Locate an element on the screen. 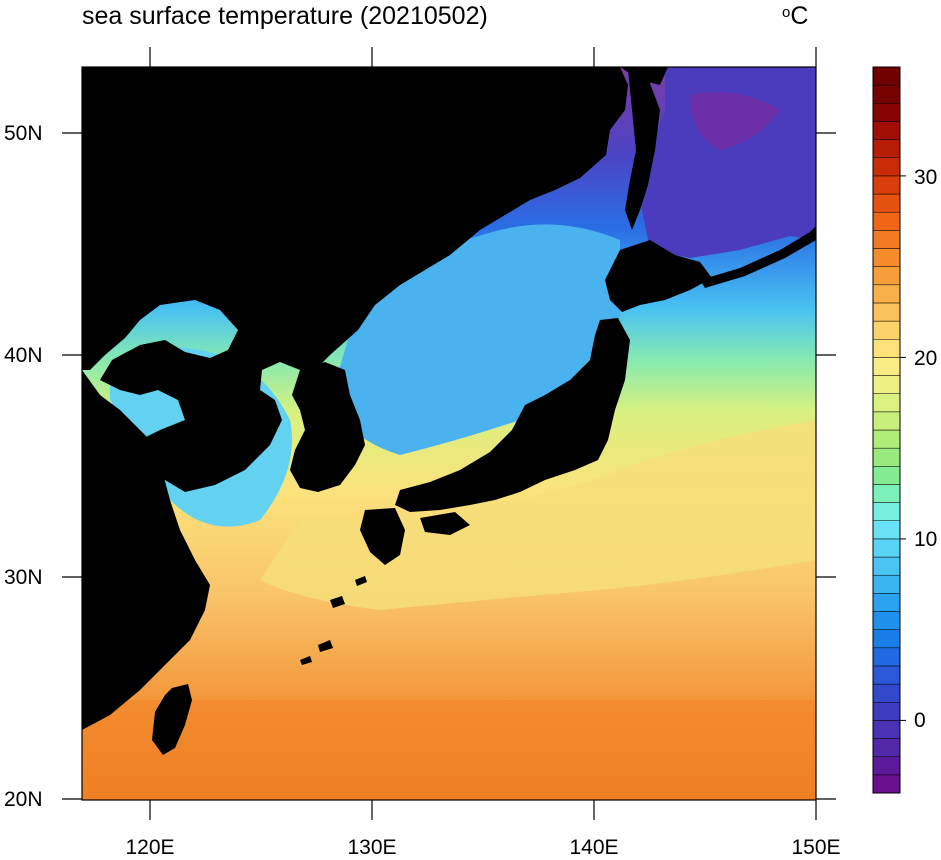 This screenshot has height=860, width=941. lat-label-40n: 40N is located at coordinates (23, 355).